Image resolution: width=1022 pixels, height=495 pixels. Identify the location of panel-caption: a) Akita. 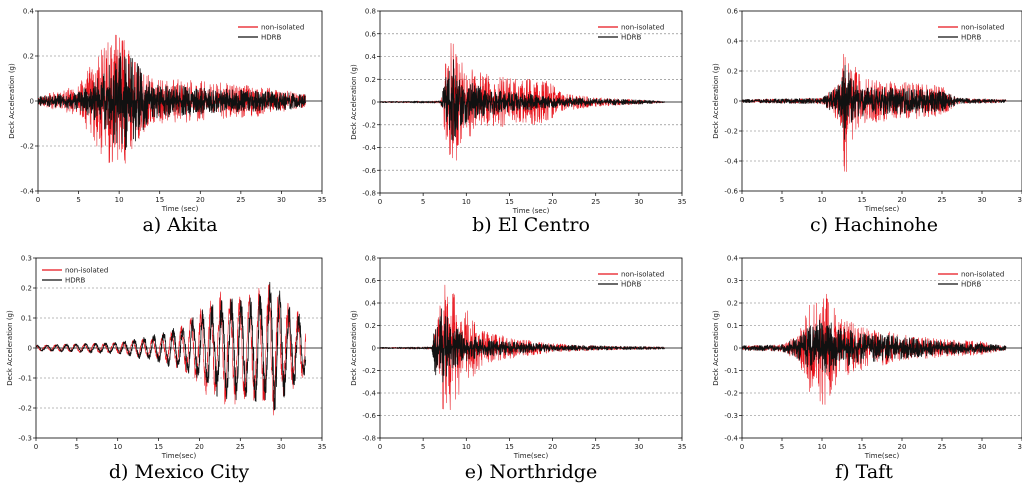
(179, 225).